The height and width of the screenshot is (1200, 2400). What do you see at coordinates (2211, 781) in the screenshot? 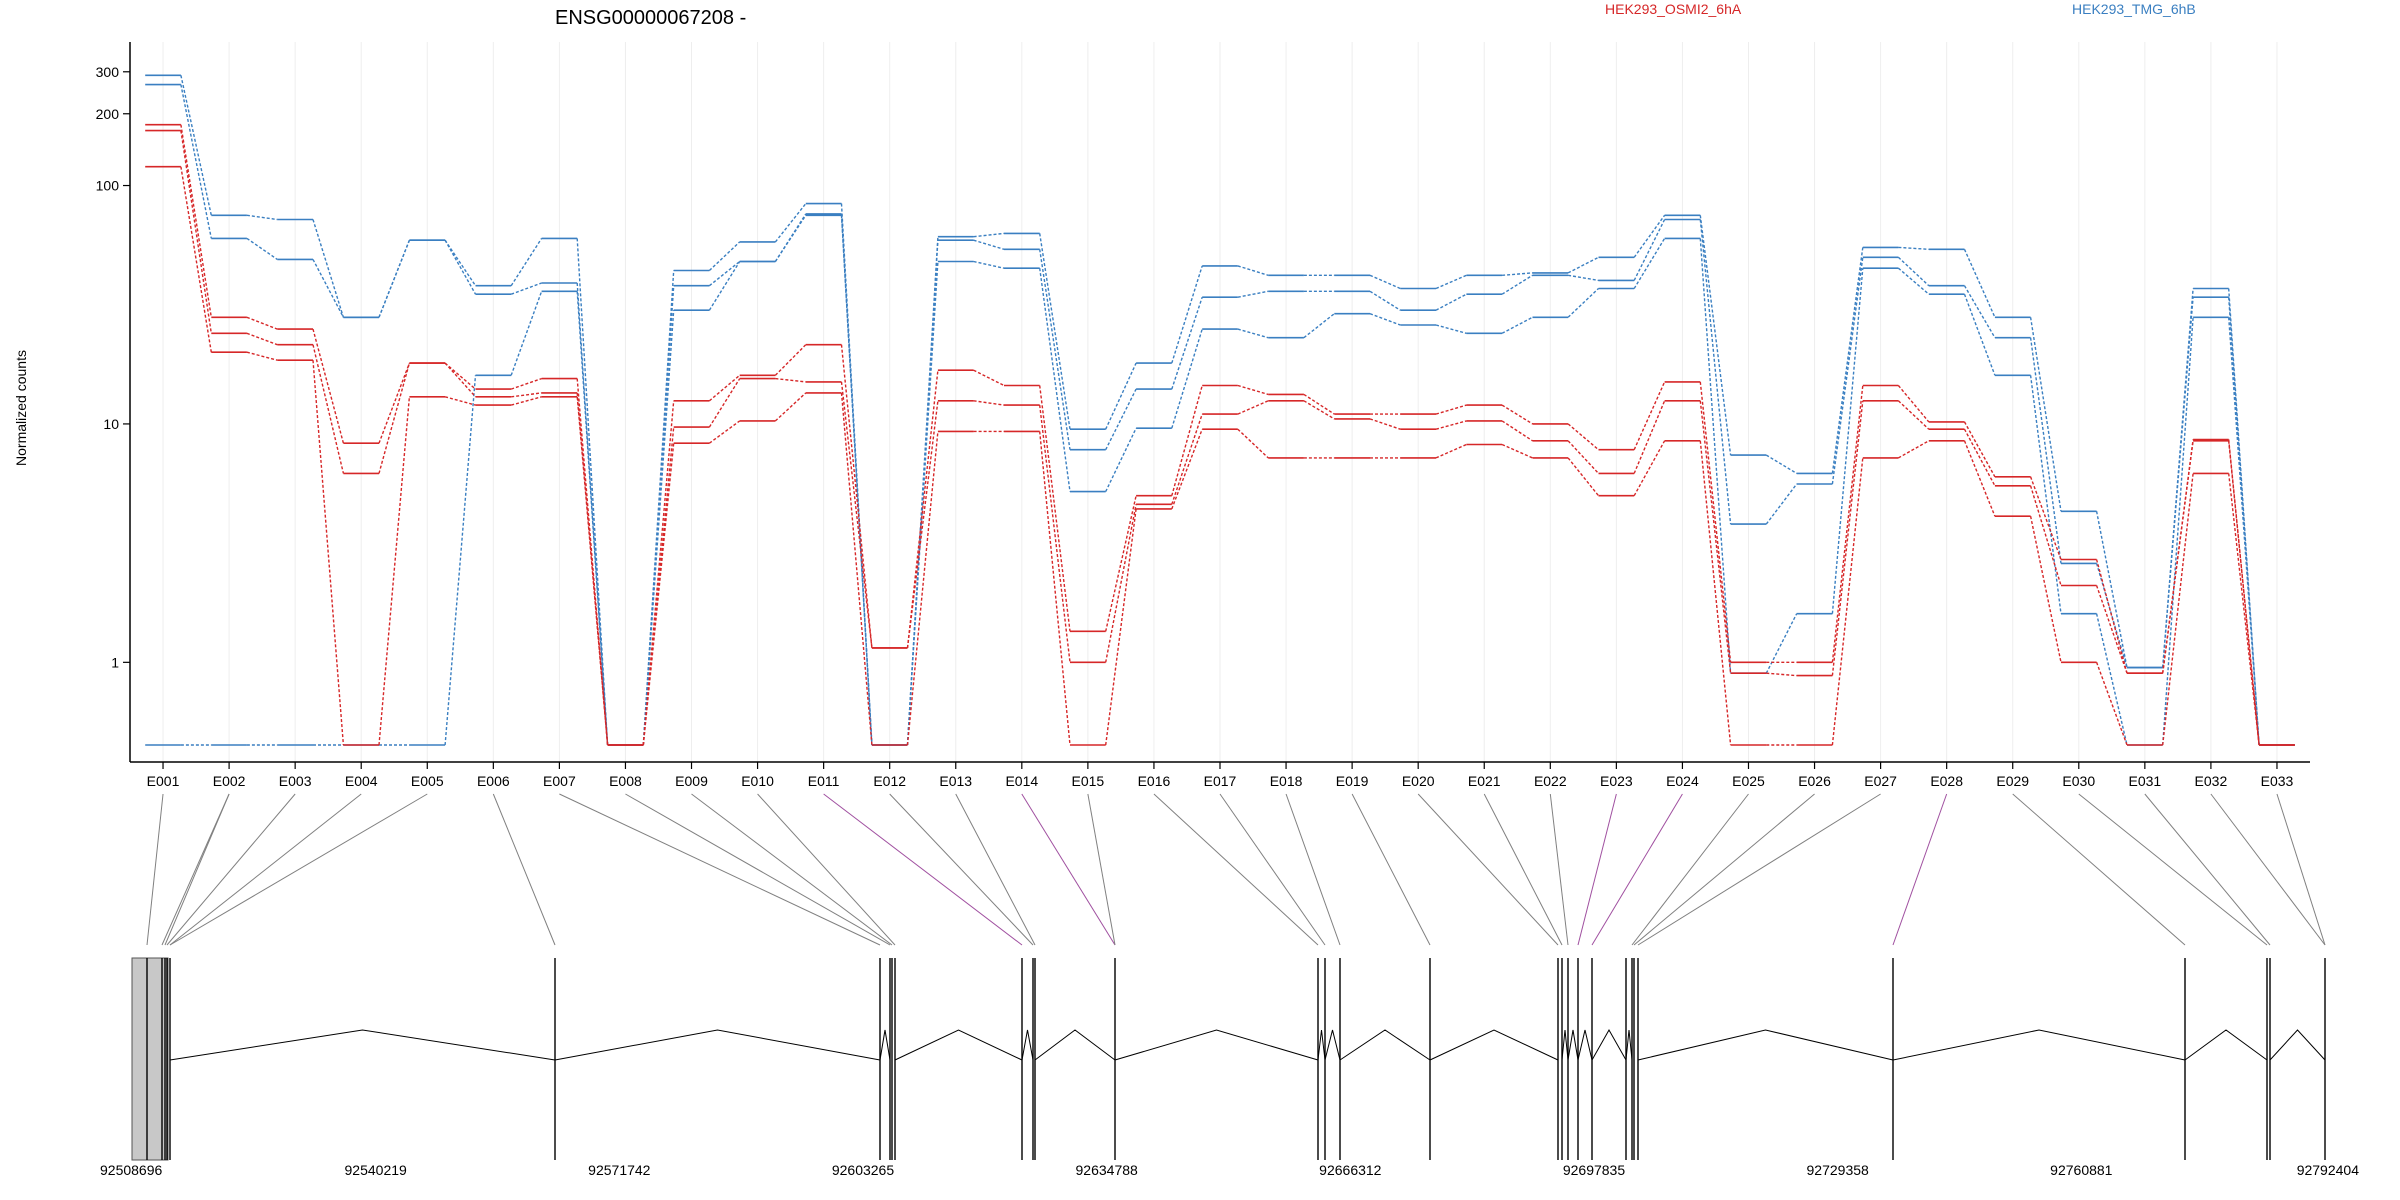
I see `x-tick-label-e032: E032` at bounding box center [2211, 781].